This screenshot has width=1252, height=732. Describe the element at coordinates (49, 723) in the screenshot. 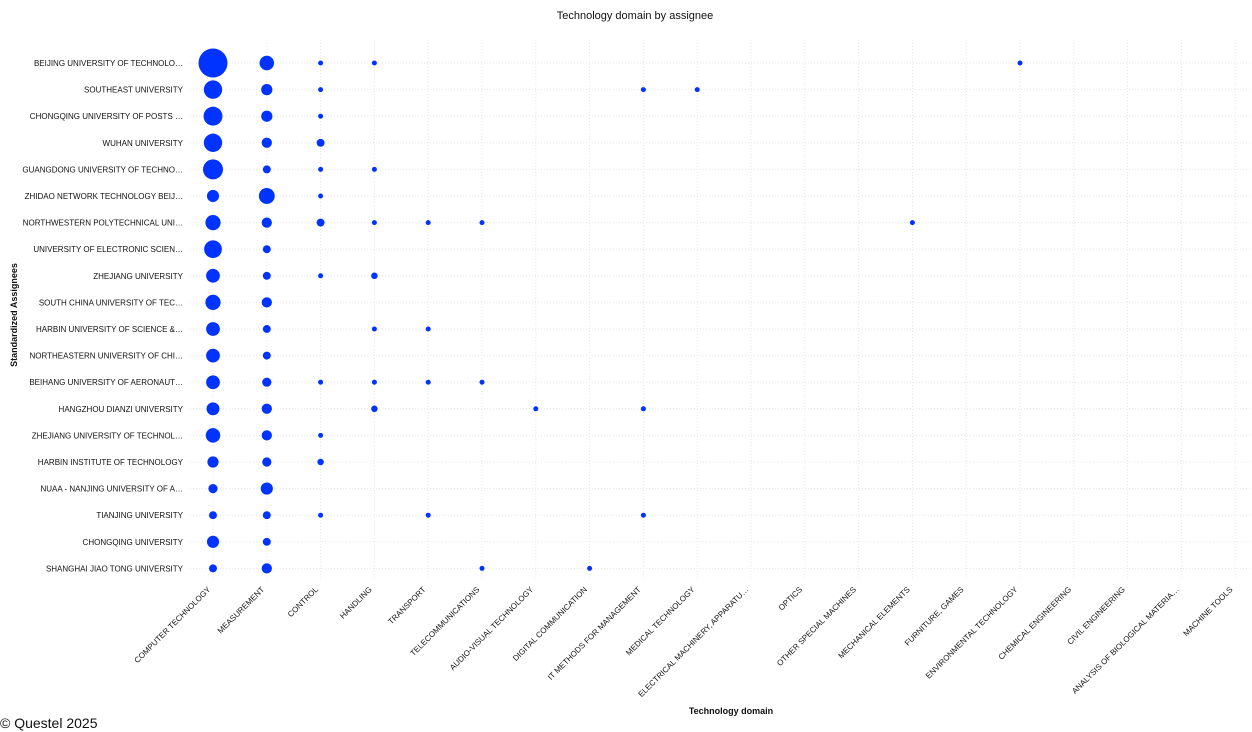

I see `copyright-notice: © Questel 2025` at that location.